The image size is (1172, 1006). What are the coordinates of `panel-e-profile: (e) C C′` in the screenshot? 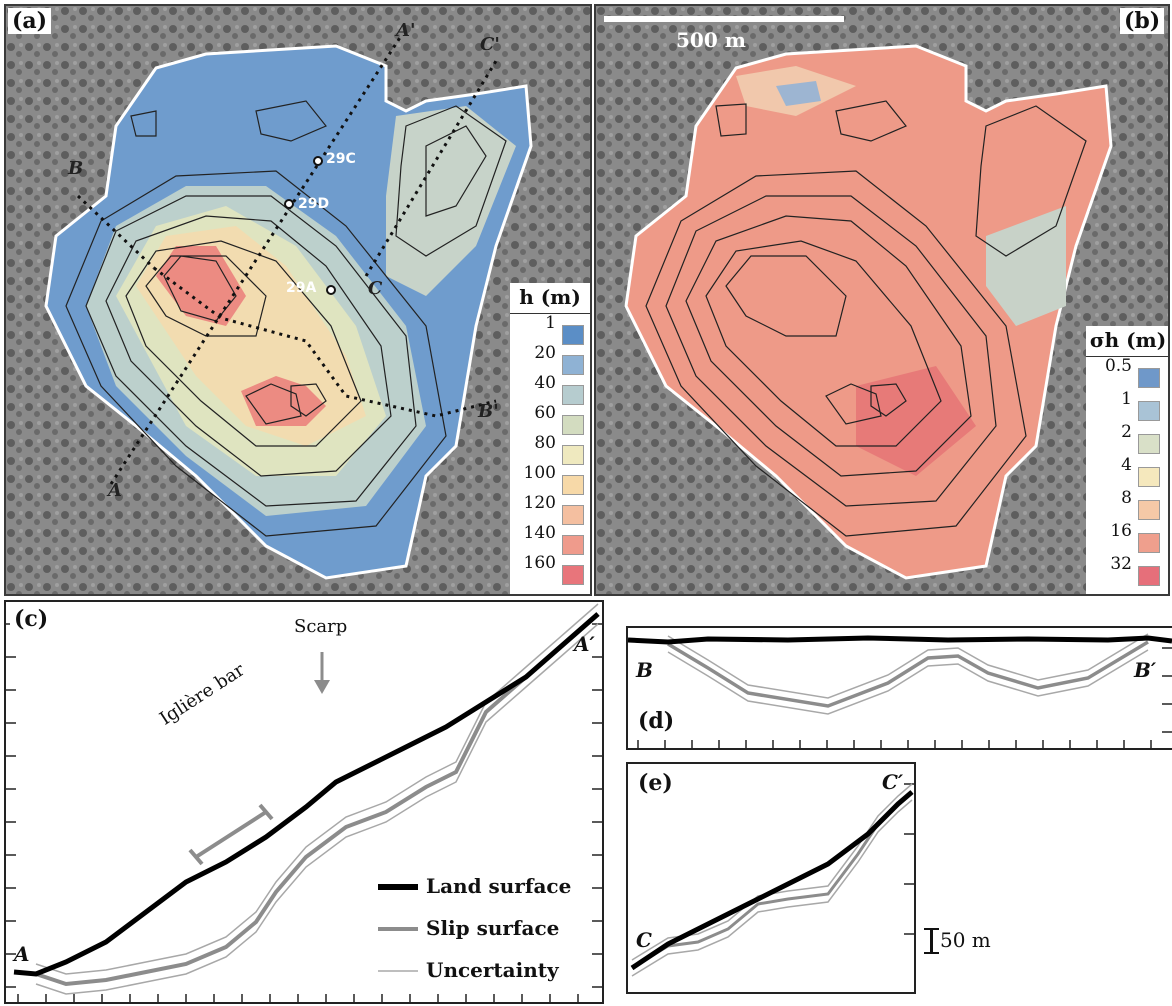 It's located at (771, 878).